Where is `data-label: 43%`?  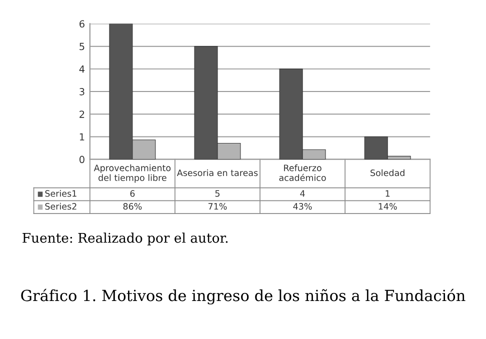 data-label: 43% is located at coordinates (302, 206).